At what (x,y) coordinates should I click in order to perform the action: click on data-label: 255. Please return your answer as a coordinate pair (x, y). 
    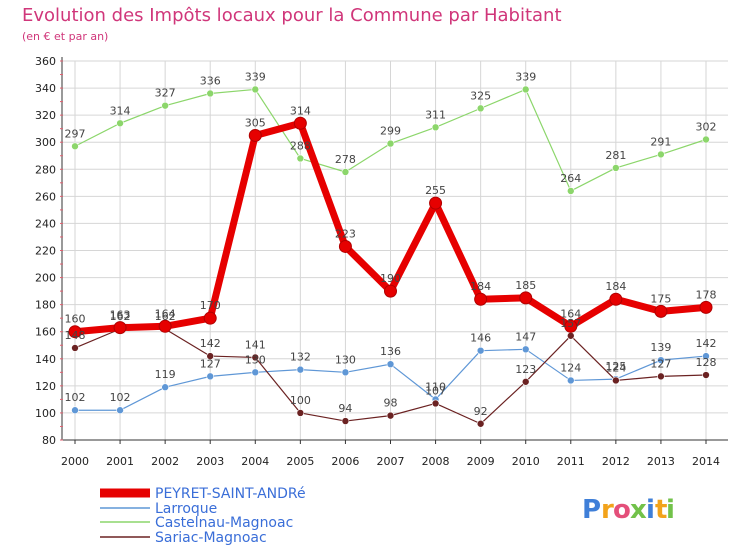
    Looking at the image, I should click on (435, 190).